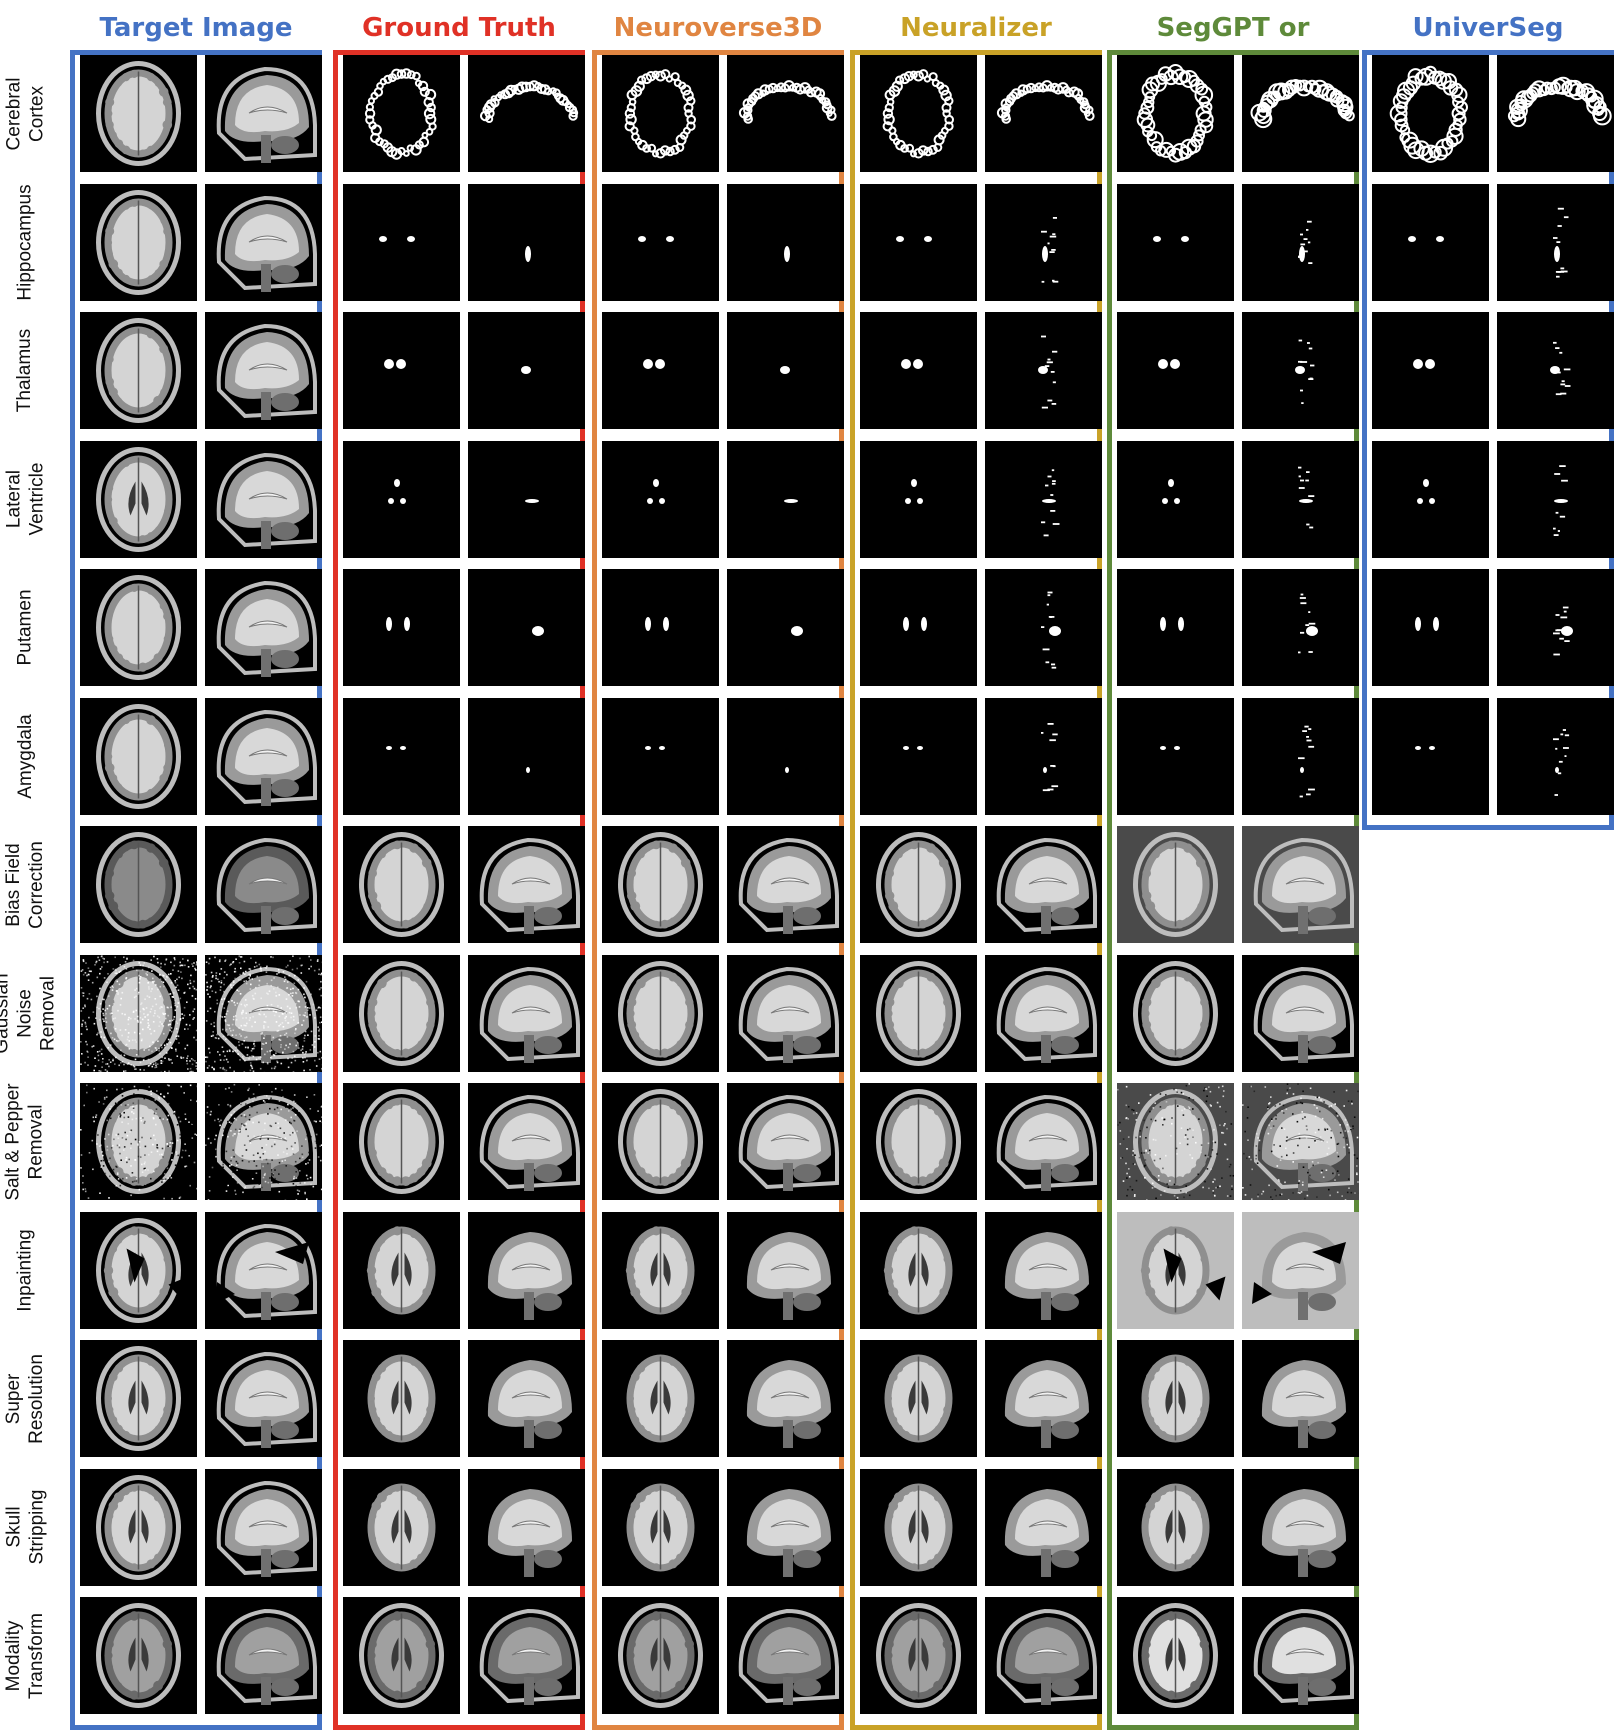 Image resolution: width=1622 pixels, height=1736 pixels. What do you see at coordinates (25, 370) in the screenshot?
I see `row-label-text: Thalamus` at bounding box center [25, 370].